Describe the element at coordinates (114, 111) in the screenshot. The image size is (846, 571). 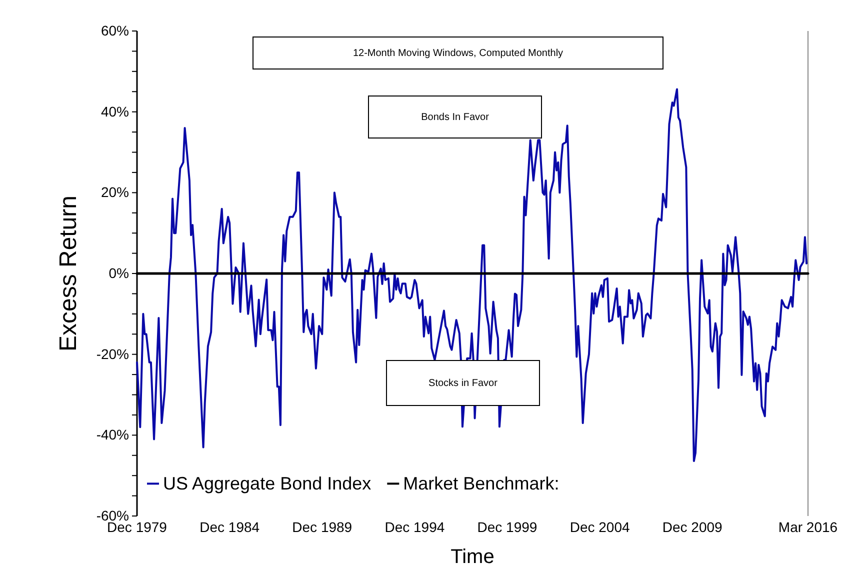
I see `y-tick-label: 40%` at that location.